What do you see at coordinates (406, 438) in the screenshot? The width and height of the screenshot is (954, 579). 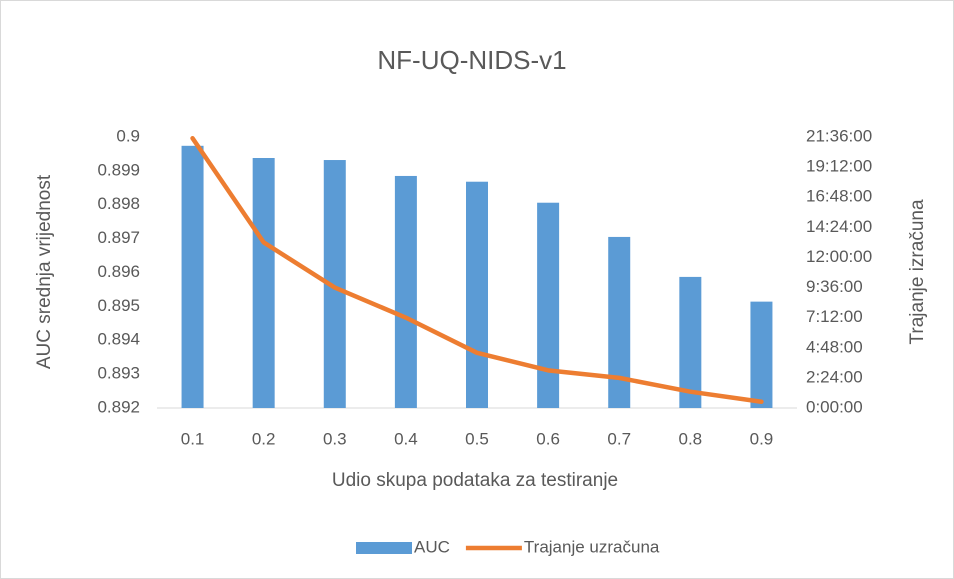 I see `x-tick-label: 0.4` at bounding box center [406, 438].